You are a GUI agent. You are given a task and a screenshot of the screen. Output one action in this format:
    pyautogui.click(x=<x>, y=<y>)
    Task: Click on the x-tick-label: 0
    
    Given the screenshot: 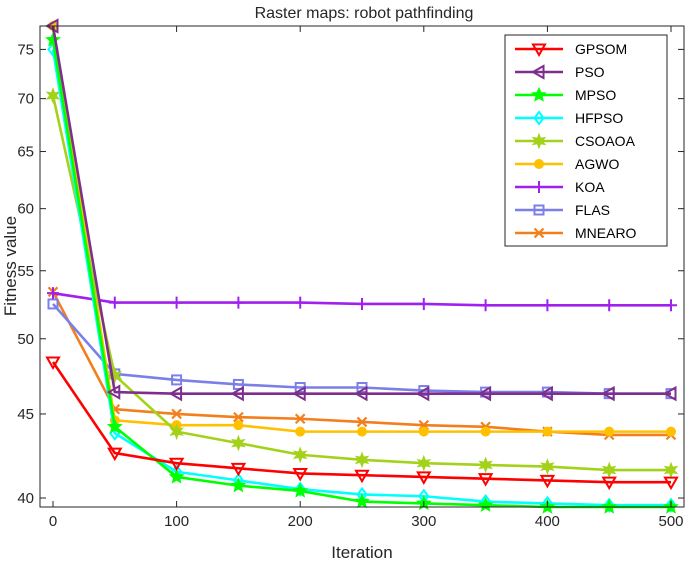 What is the action you would take?
    pyautogui.click(x=53, y=521)
    